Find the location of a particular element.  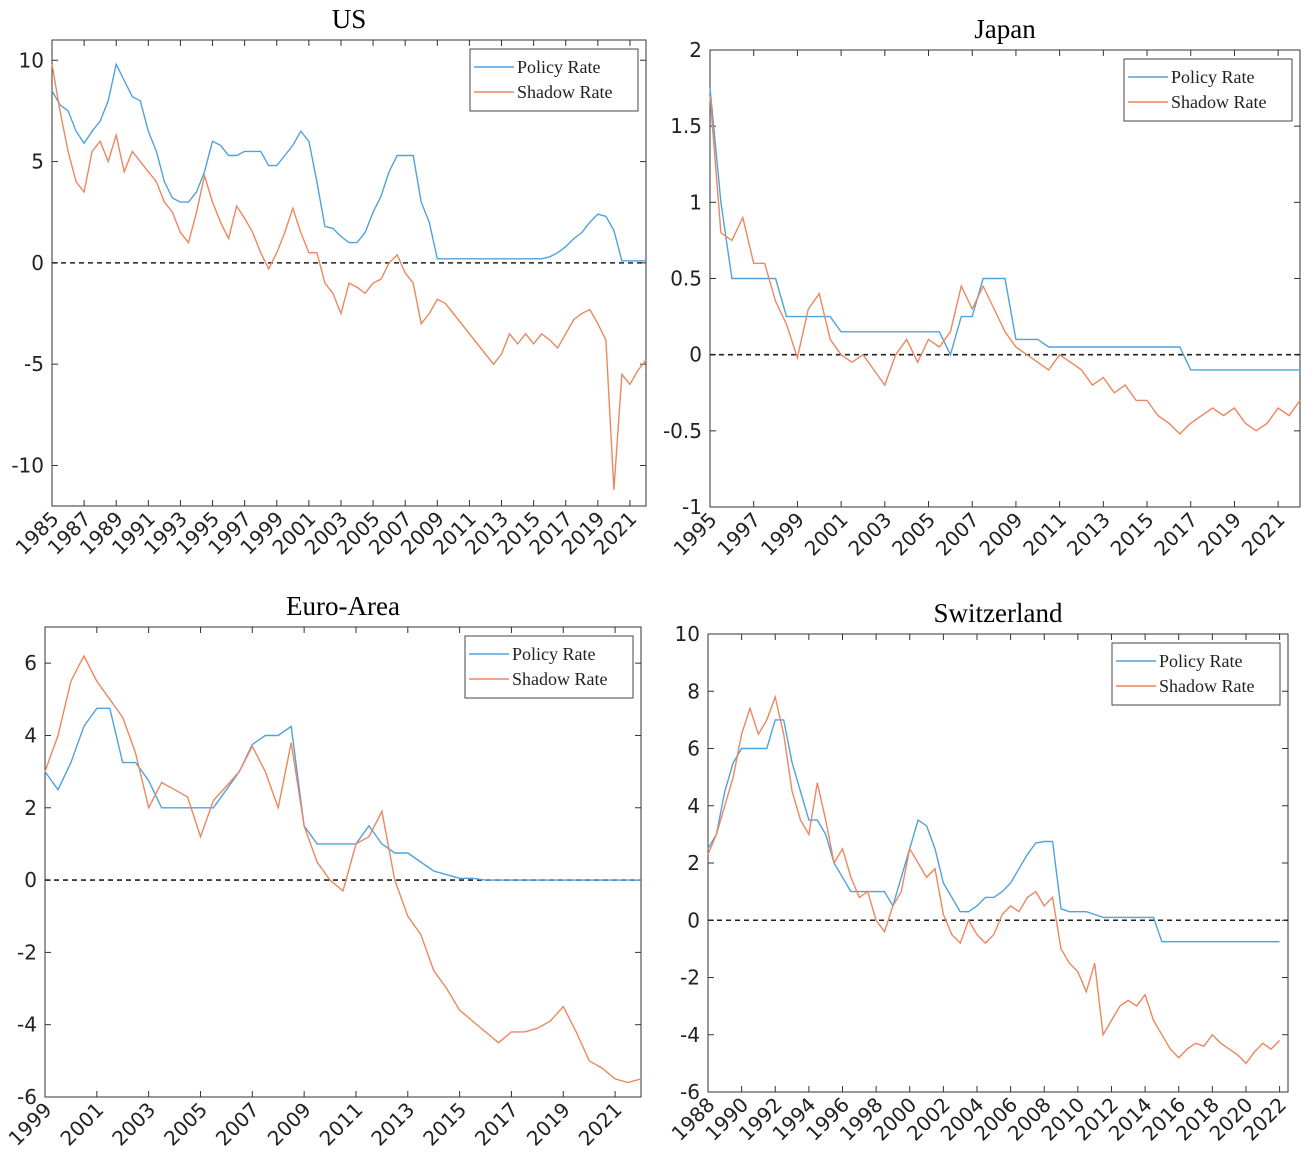

y-tick-label: 1 is located at coordinates (695, 202).